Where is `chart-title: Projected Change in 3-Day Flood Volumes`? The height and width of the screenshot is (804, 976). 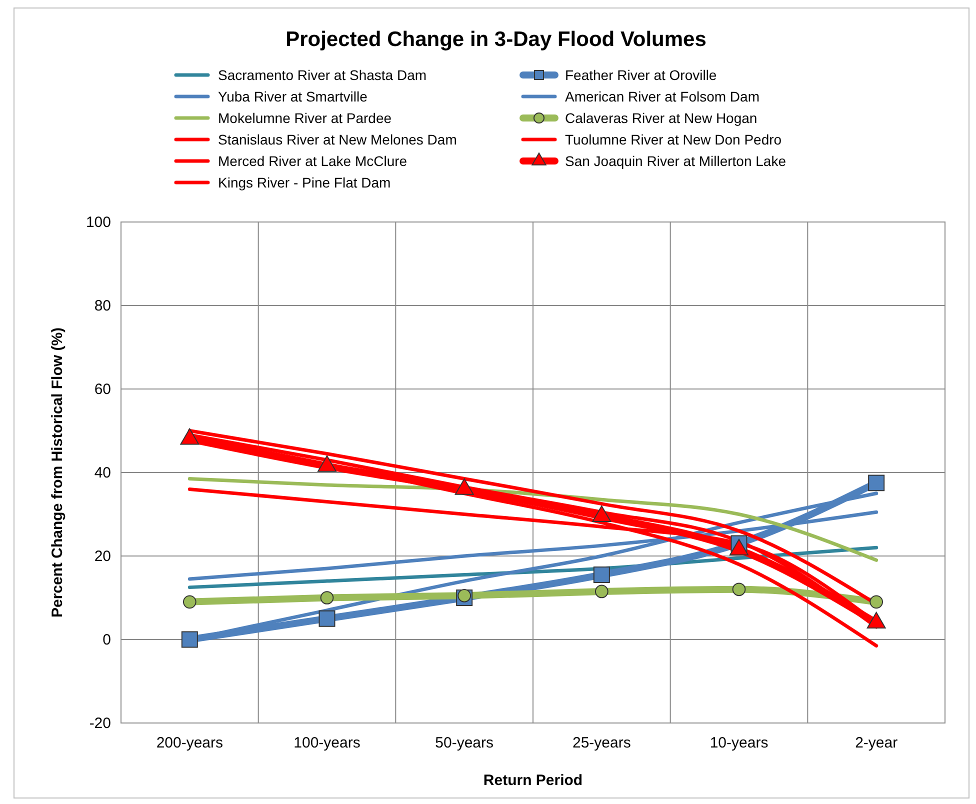 chart-title: Projected Change in 3-Day Flood Volumes is located at coordinates (496, 39).